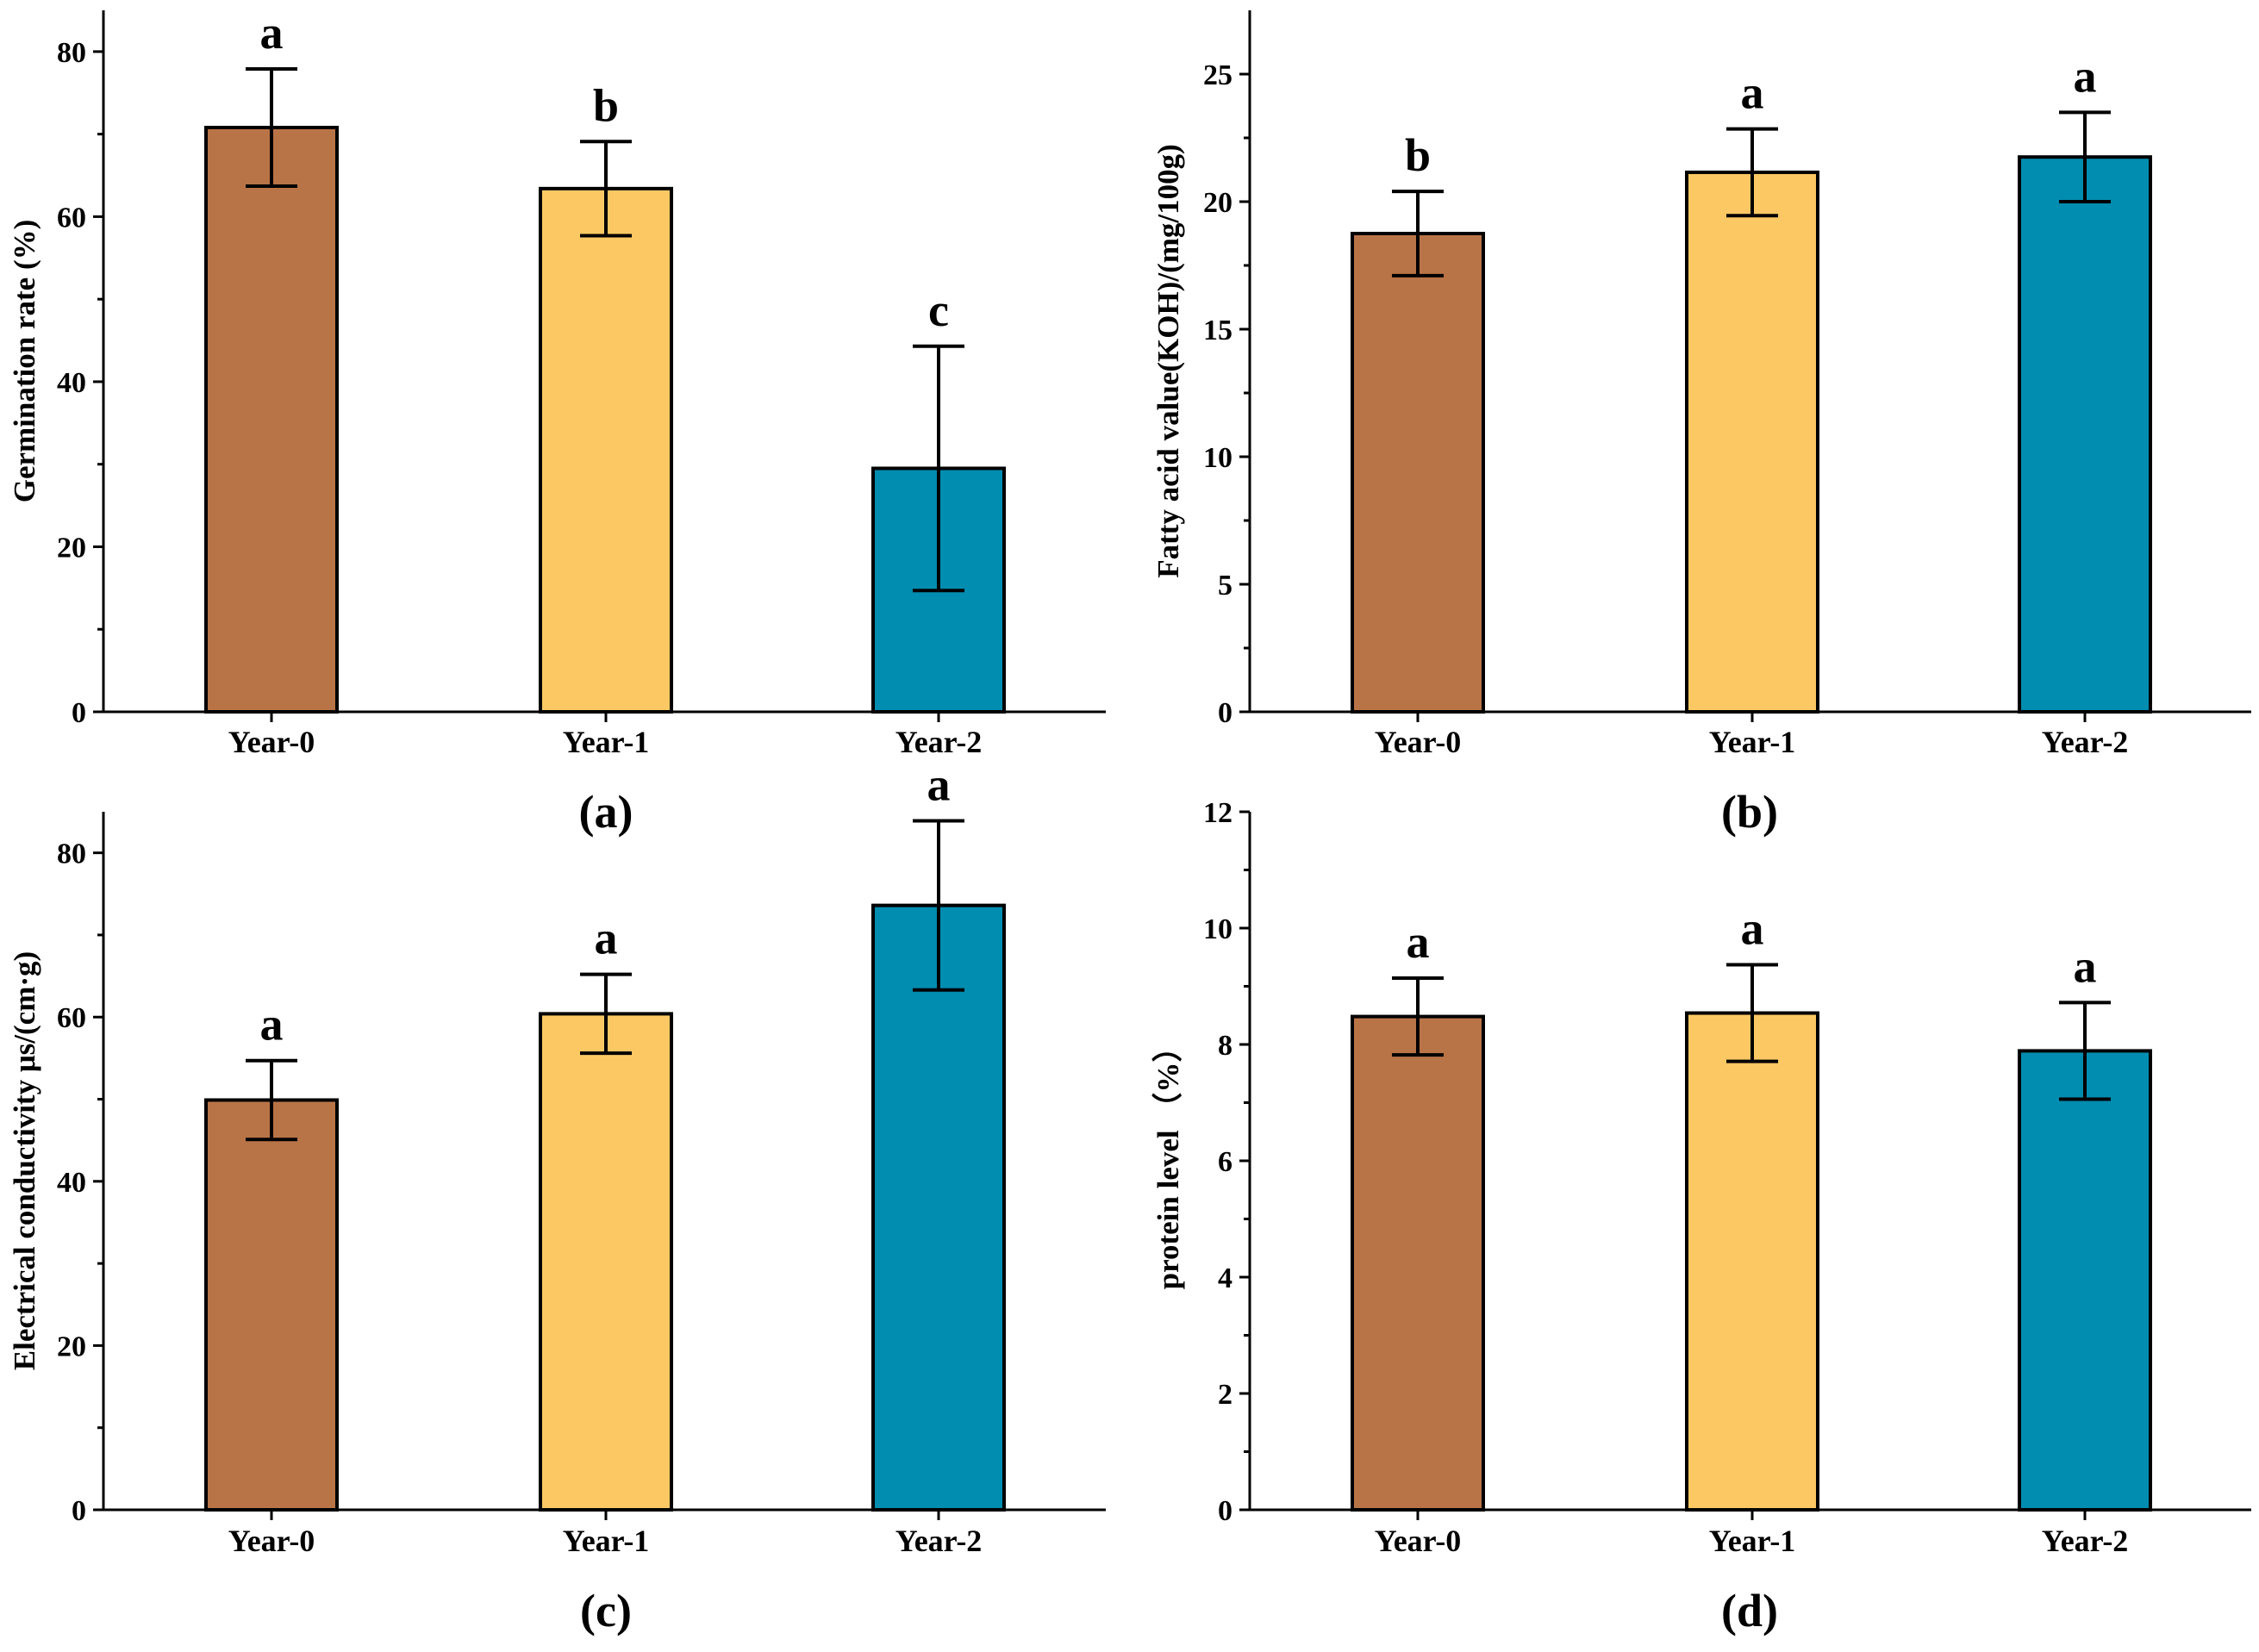 The image size is (2259, 1652). I want to click on y-axis-title: Fatty acid value(KOH)/(mg/100g), so click(1168, 361).